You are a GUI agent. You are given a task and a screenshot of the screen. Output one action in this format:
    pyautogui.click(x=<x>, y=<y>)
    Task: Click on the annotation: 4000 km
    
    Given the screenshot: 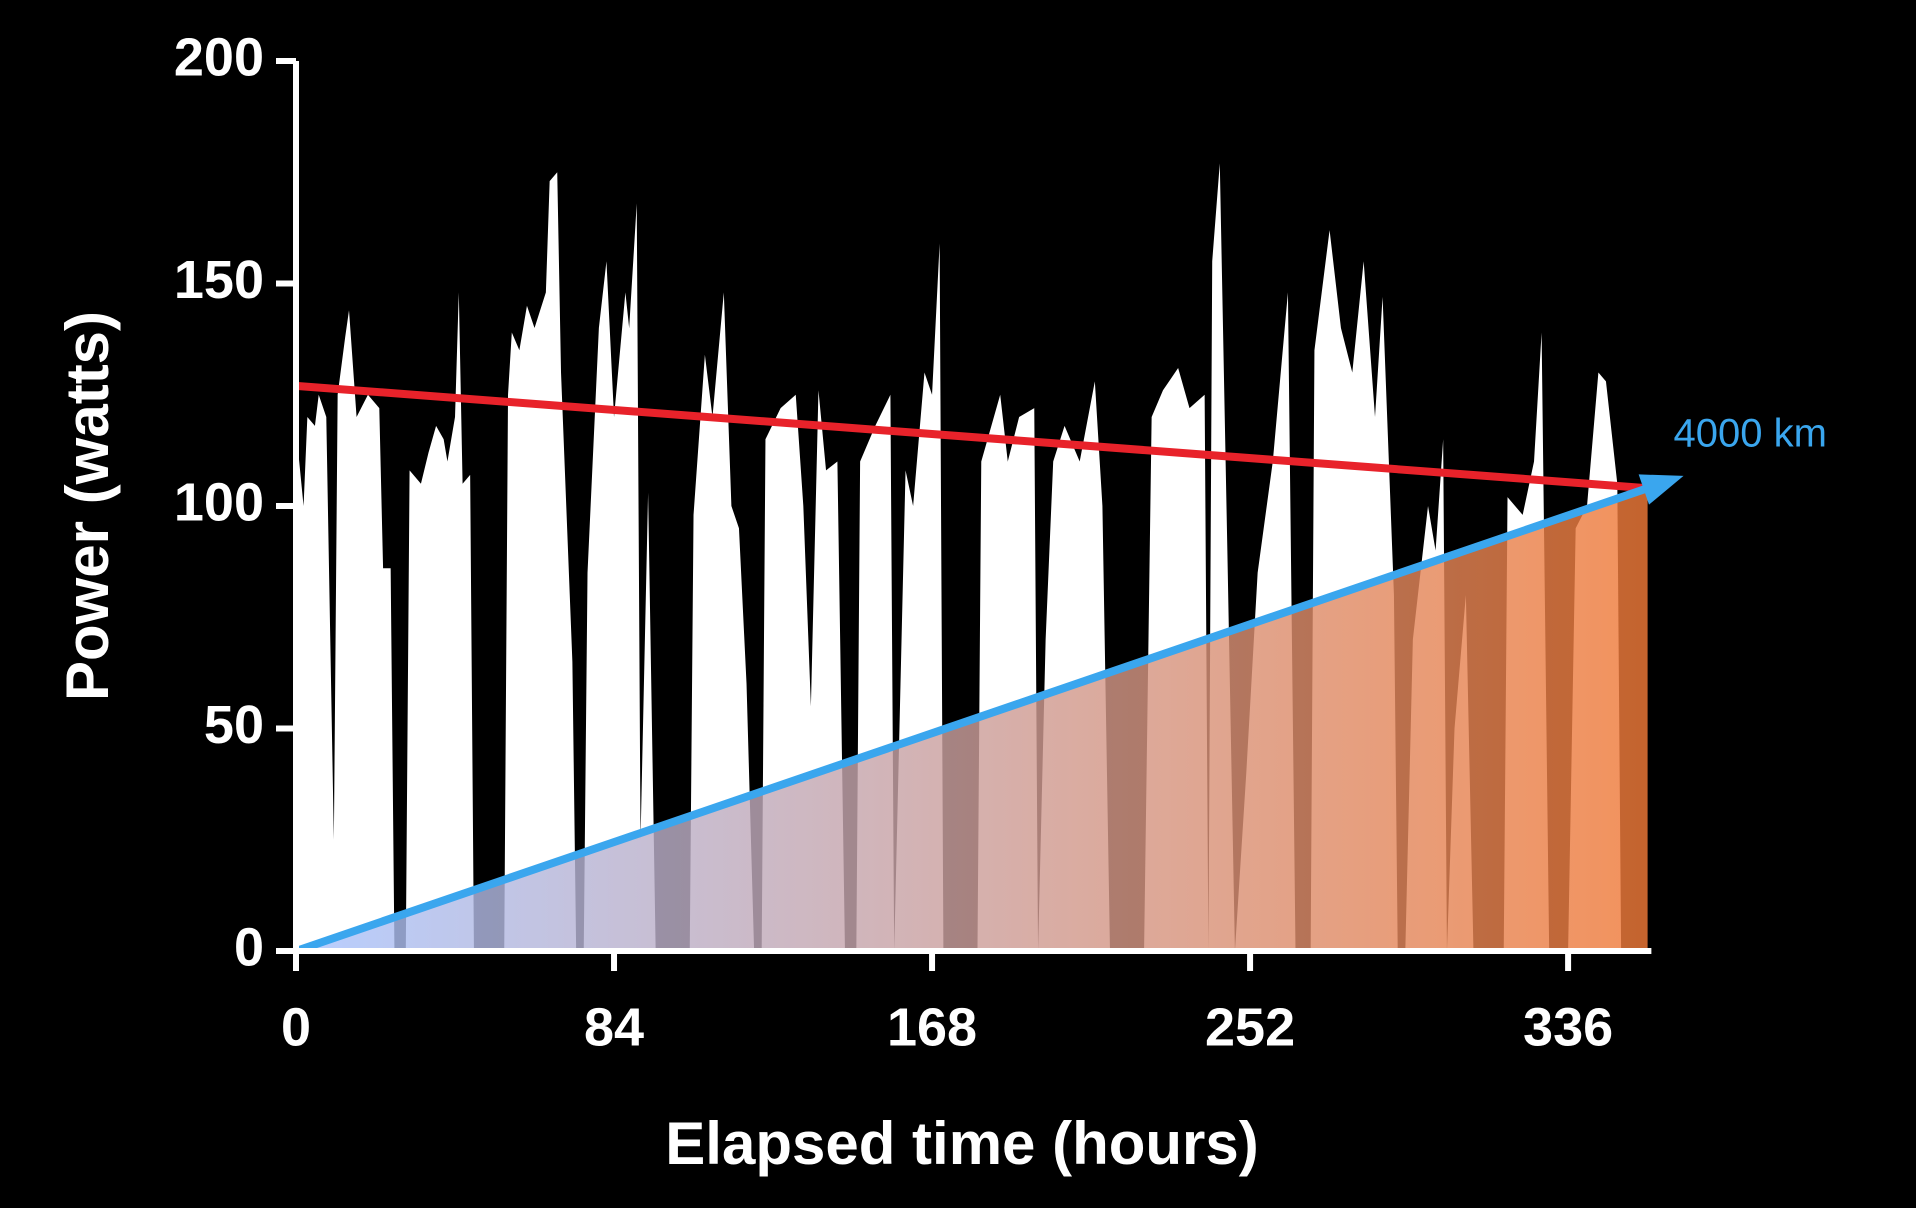 What is the action you would take?
    pyautogui.click(x=1750, y=433)
    